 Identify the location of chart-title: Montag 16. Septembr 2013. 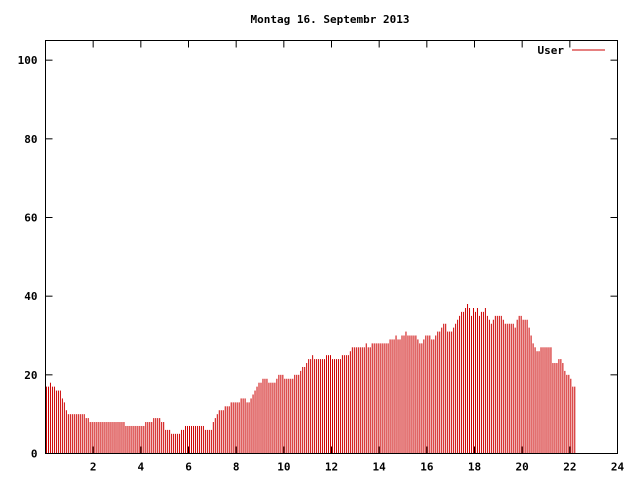
(330, 19).